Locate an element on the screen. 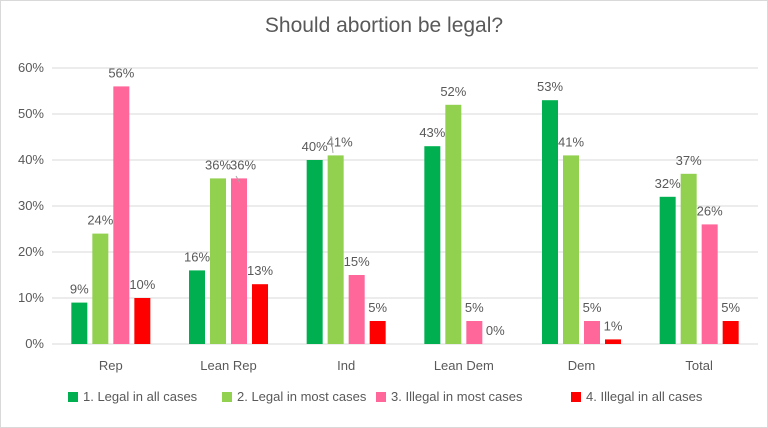 The height and width of the screenshot is (428, 768). x-category-label: Dem is located at coordinates (581, 365).